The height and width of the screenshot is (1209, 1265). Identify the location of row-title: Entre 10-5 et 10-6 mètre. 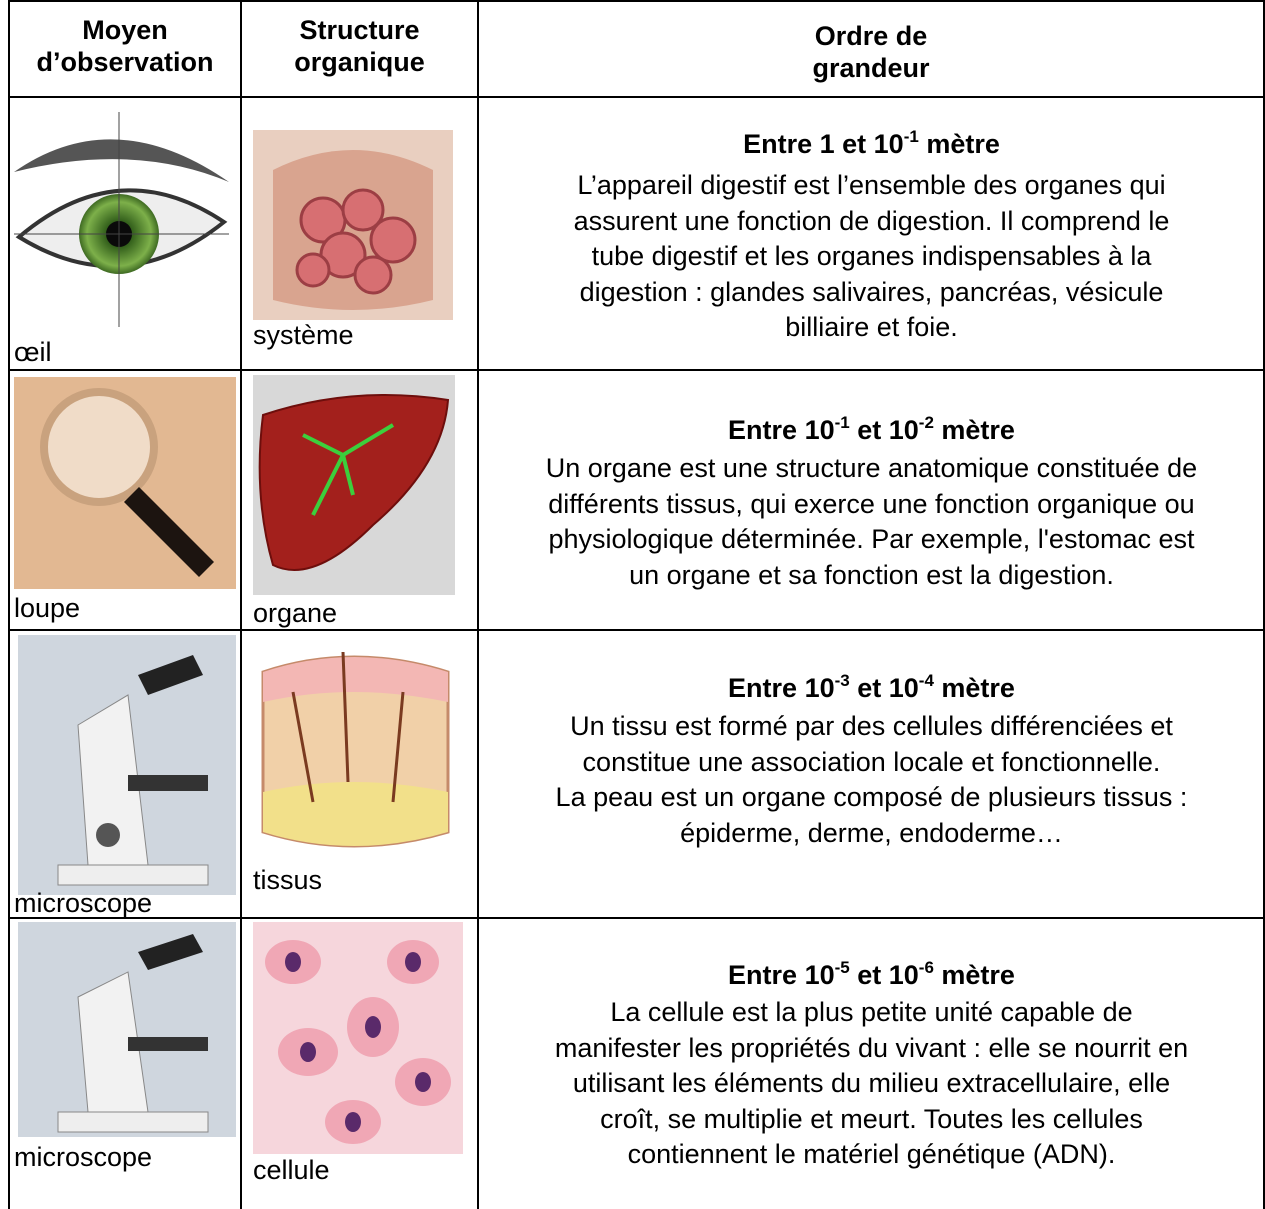
(871, 975).